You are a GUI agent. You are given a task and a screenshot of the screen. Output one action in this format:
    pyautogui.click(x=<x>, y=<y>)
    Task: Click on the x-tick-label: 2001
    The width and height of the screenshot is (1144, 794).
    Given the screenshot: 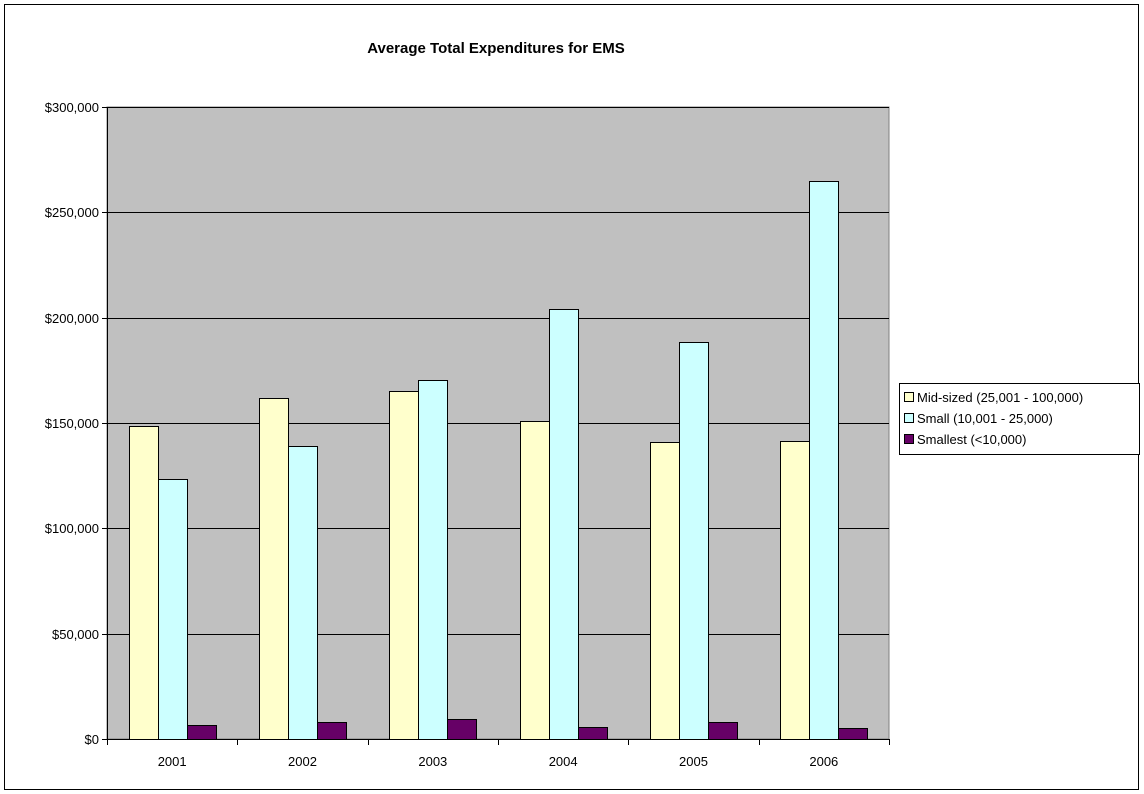 What is the action you would take?
    pyautogui.click(x=172, y=761)
    